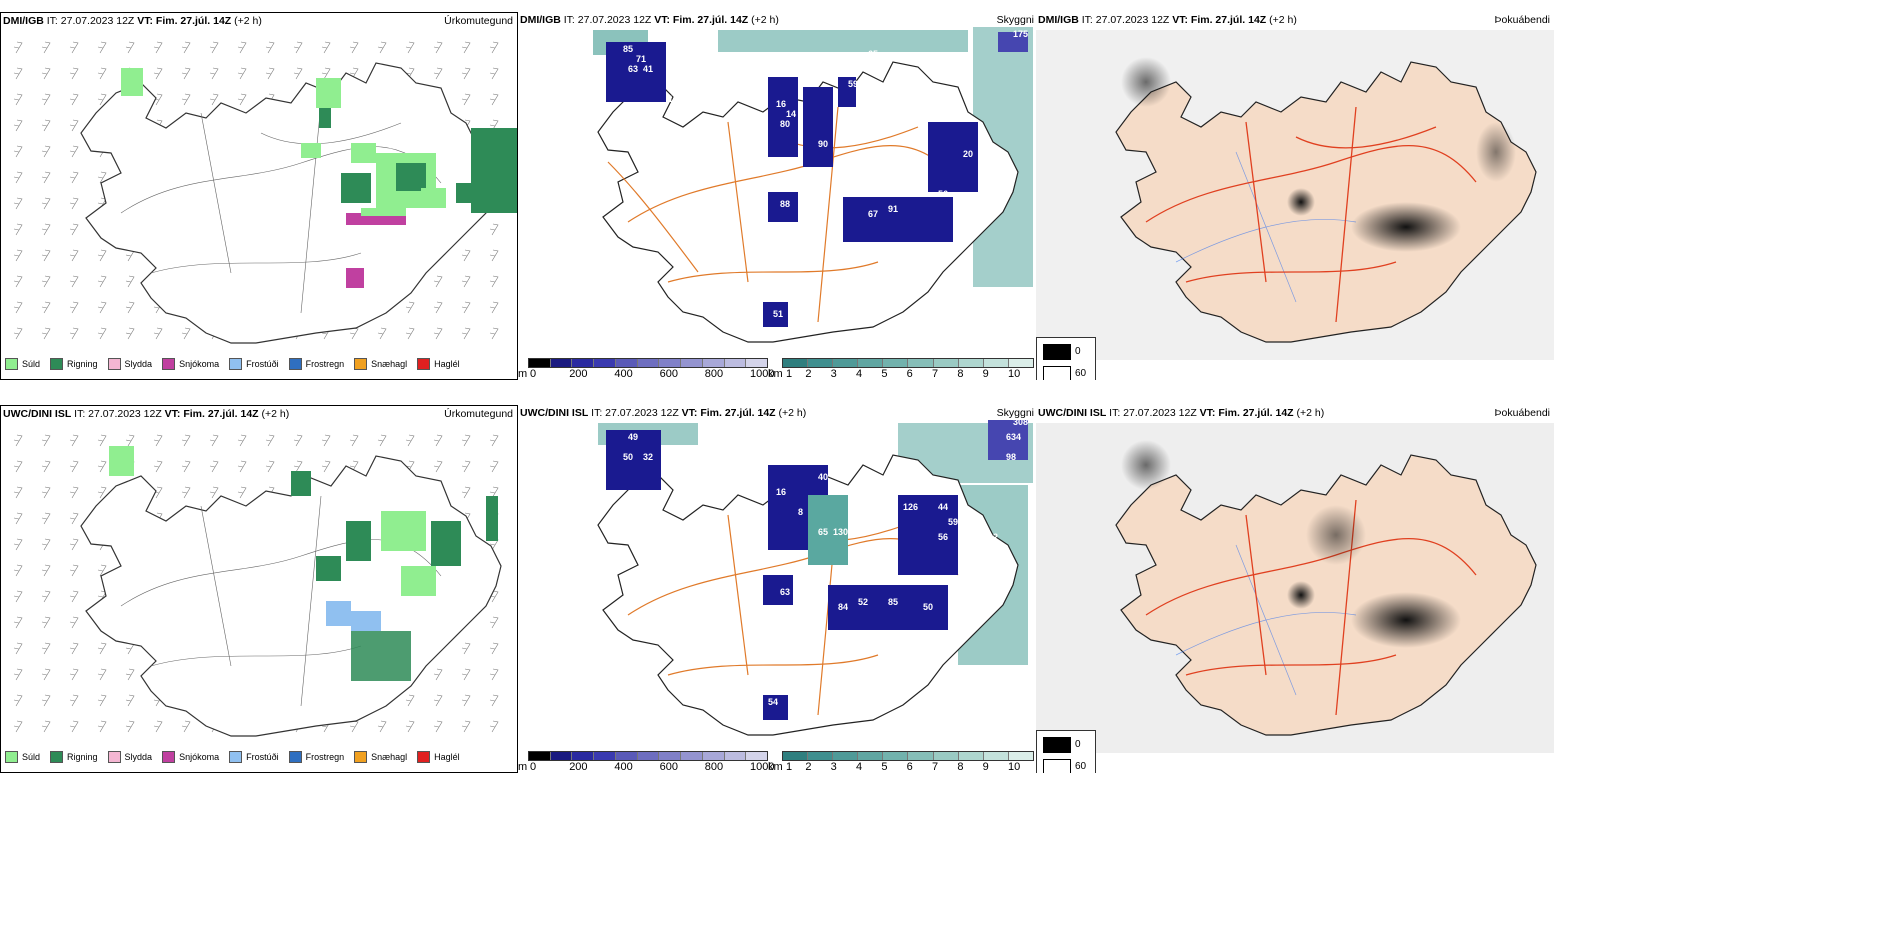 The width and height of the screenshot is (1900, 950). I want to click on cloud-base-label: 67, so click(873, 214).